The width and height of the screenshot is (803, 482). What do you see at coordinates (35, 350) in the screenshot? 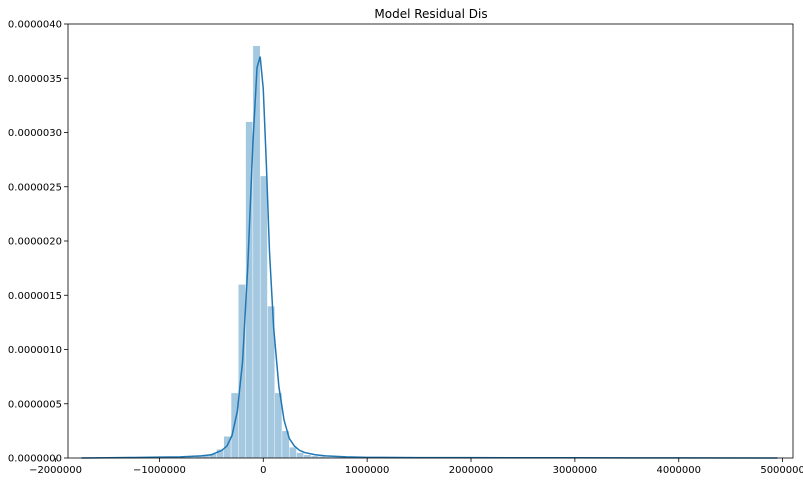
I see `y-tick-label: 0.0000010` at bounding box center [35, 350].